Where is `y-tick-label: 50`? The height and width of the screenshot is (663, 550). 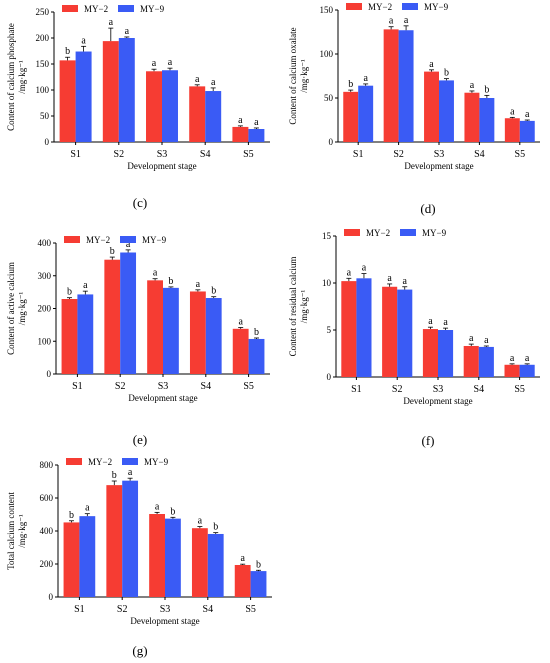
y-tick-label: 50 is located at coordinates (329, 98).